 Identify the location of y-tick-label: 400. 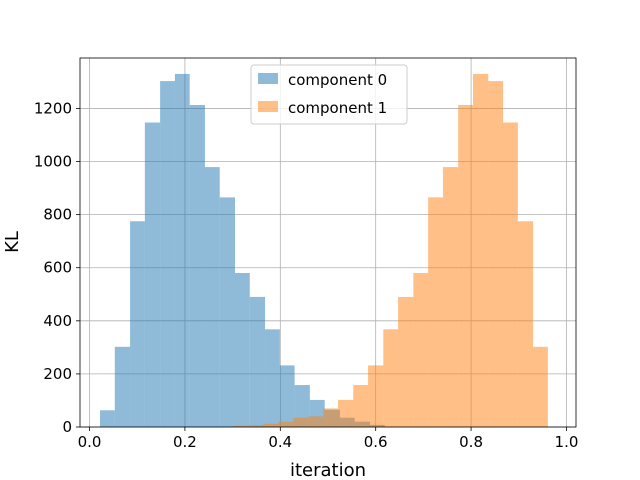
(57, 321).